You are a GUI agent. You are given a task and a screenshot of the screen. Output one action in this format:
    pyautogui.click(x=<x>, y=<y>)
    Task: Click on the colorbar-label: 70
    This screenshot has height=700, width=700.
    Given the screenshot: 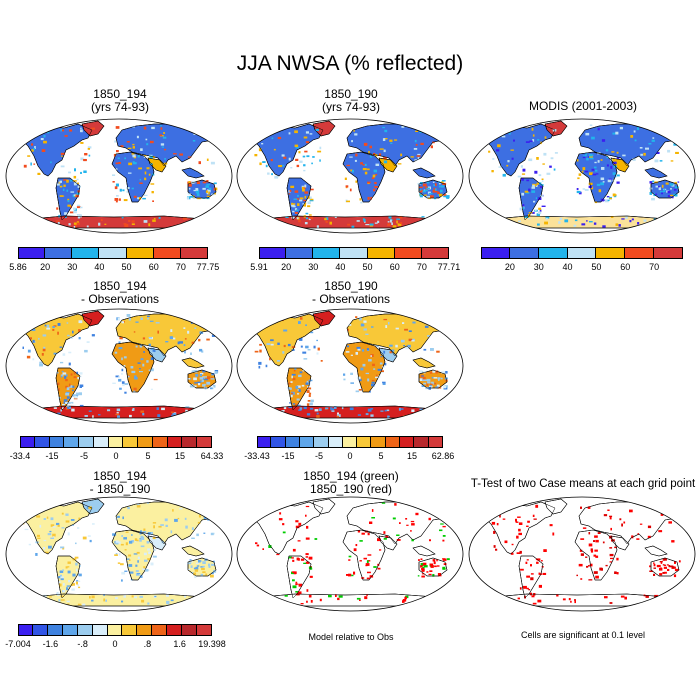 What is the action you would take?
    pyautogui.click(x=421, y=267)
    